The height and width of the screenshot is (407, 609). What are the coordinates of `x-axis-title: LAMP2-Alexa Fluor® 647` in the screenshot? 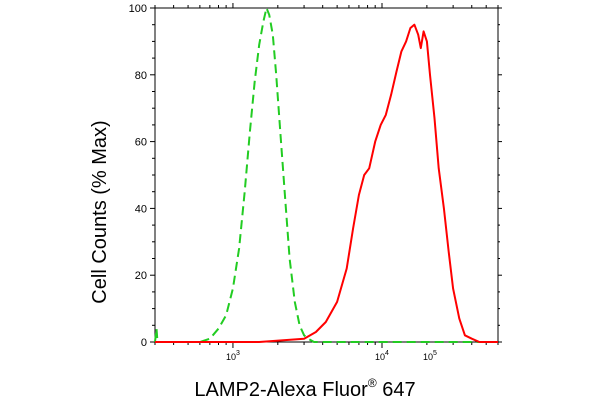 It's located at (304, 388).